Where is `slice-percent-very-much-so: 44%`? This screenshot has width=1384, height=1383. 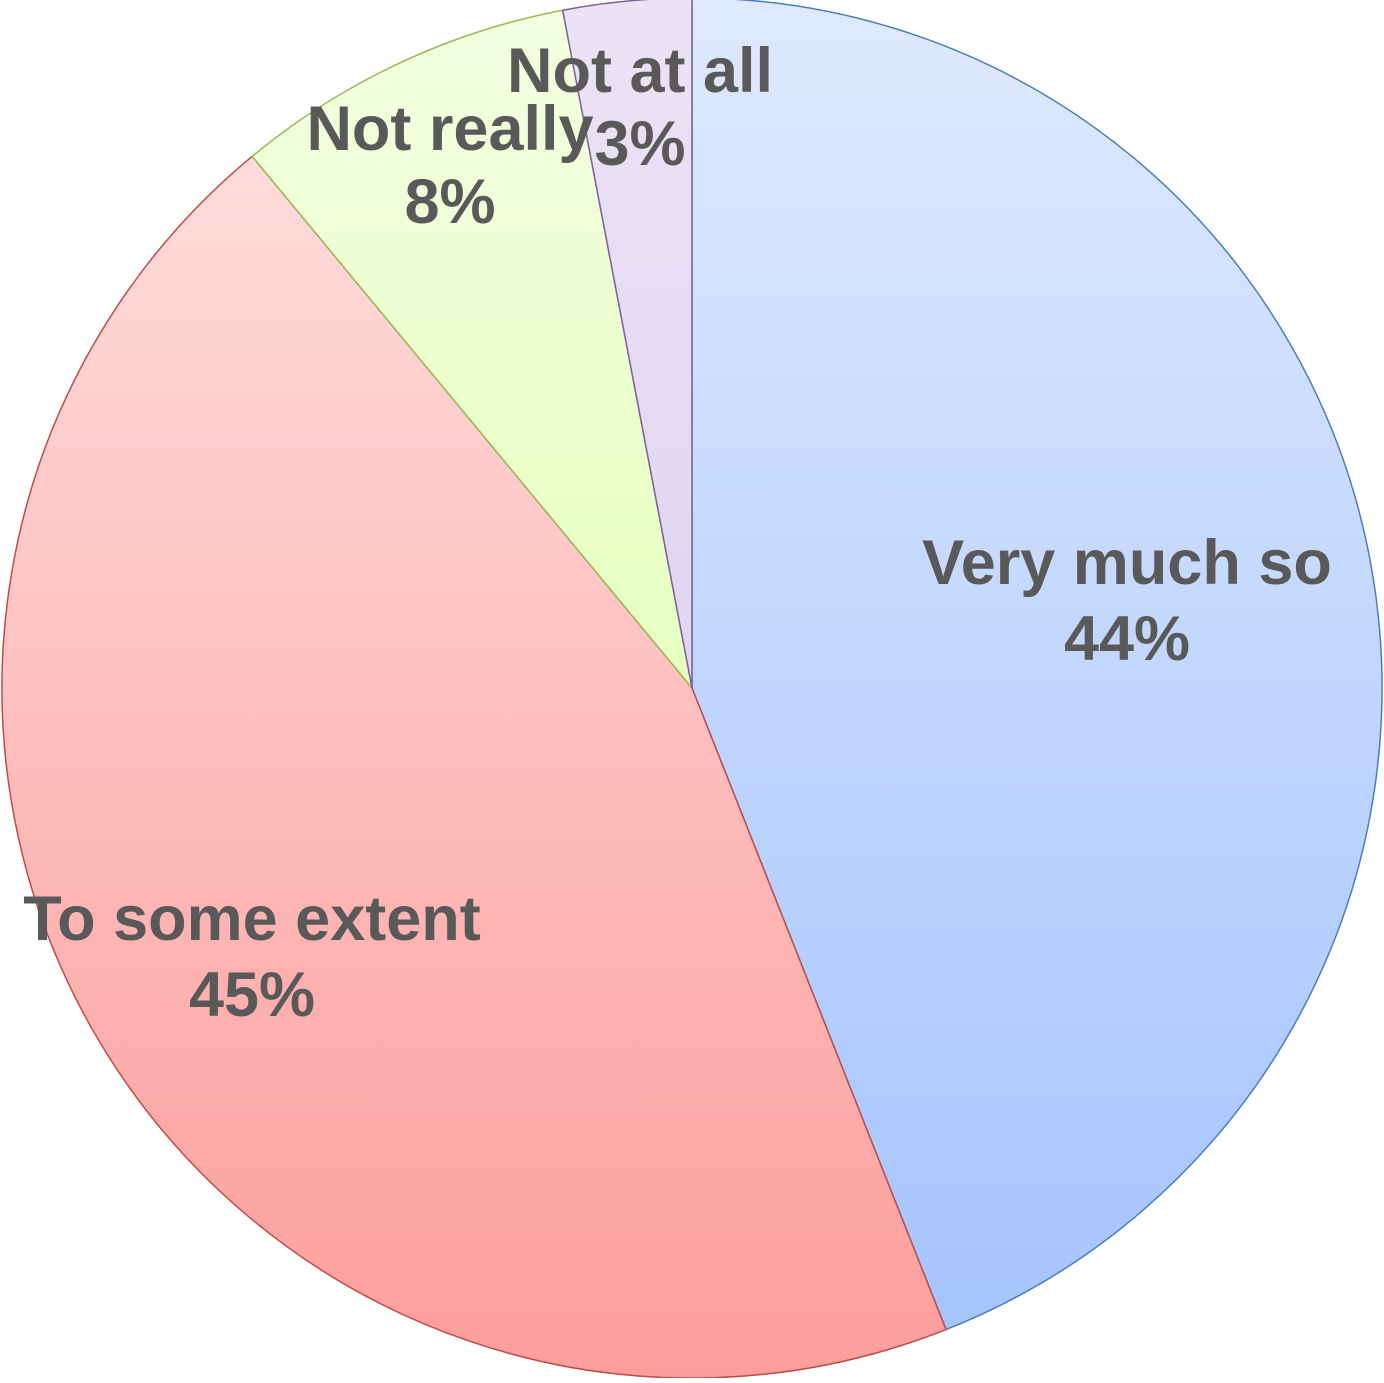
slice-percent-very-much-so: 44% is located at coordinates (1127, 639).